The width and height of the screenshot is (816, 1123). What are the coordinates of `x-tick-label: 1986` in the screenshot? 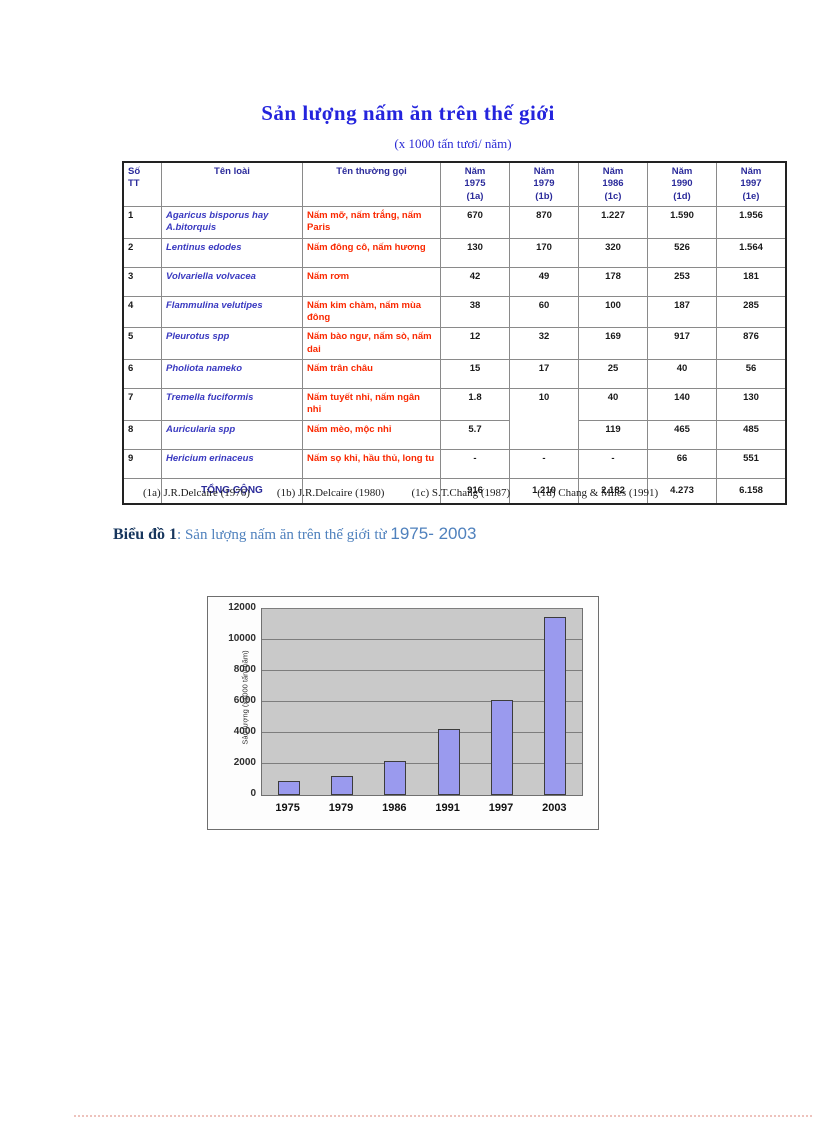 It's located at (394, 808).